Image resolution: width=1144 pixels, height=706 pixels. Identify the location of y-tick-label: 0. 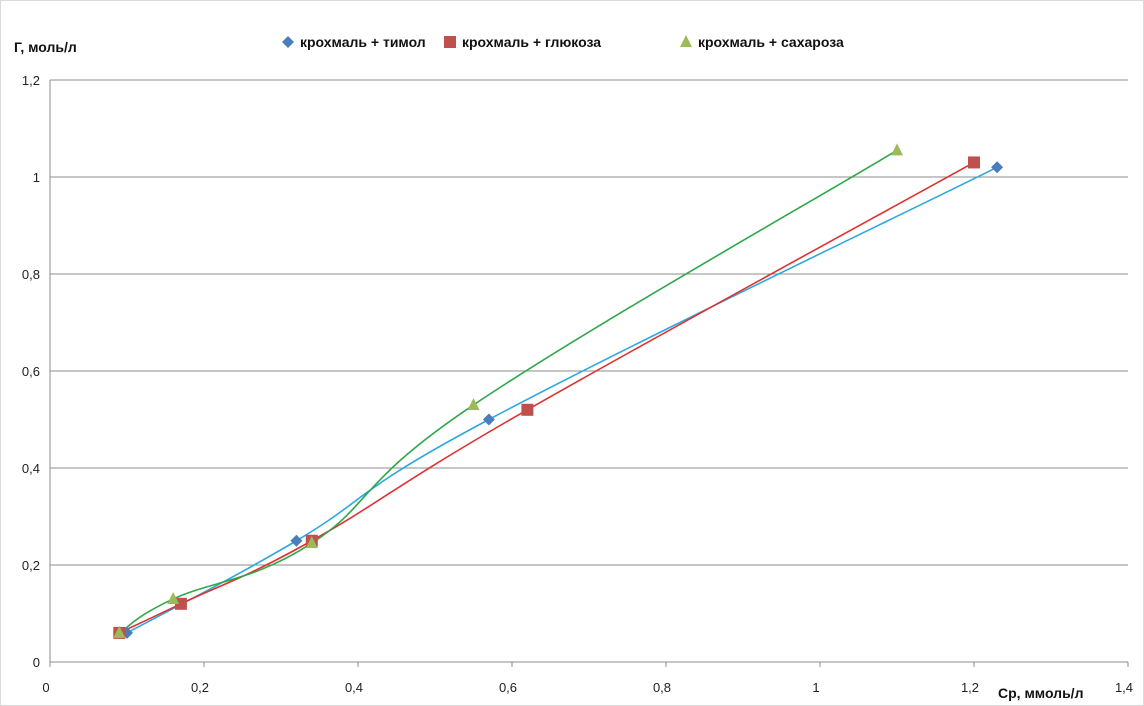
(36, 662).